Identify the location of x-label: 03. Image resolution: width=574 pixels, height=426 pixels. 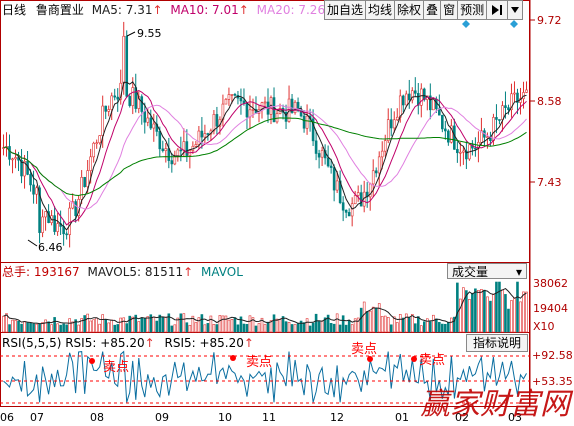
(515, 417).